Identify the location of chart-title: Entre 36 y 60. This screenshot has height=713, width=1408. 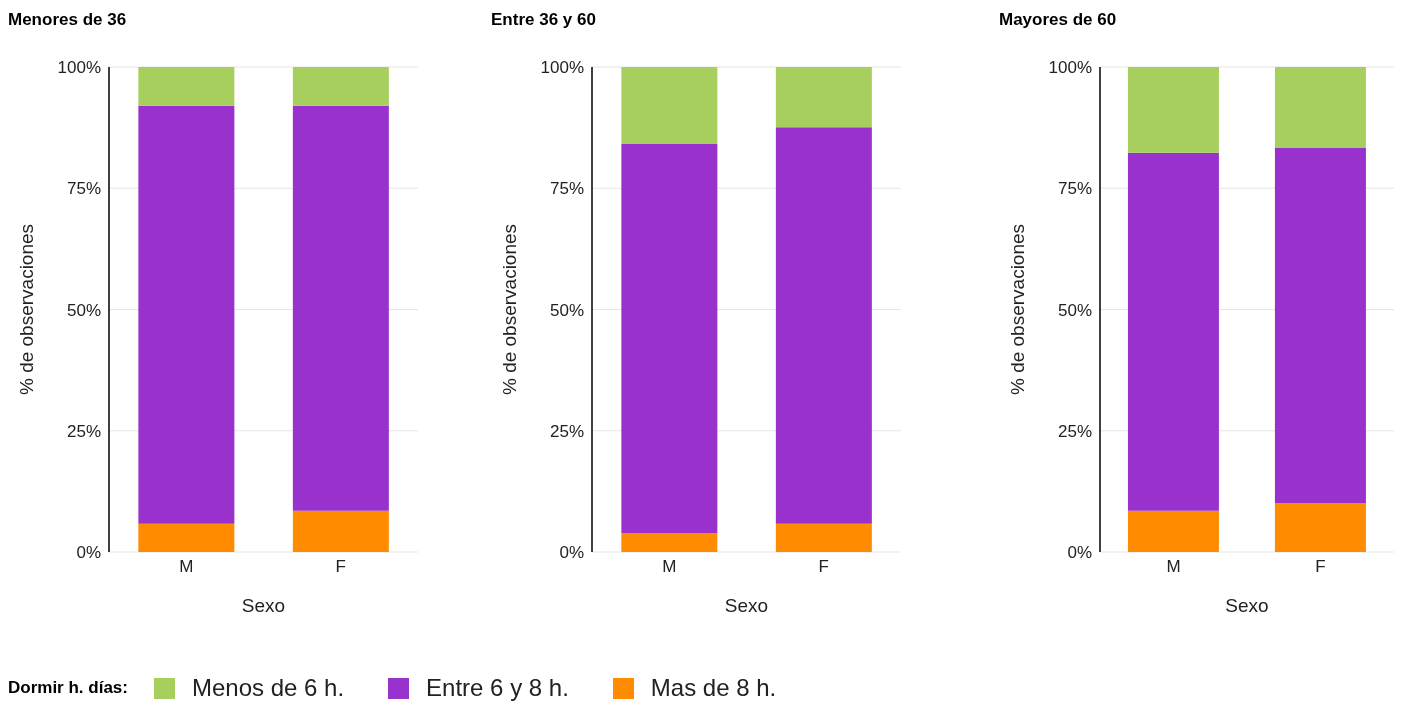
(544, 20).